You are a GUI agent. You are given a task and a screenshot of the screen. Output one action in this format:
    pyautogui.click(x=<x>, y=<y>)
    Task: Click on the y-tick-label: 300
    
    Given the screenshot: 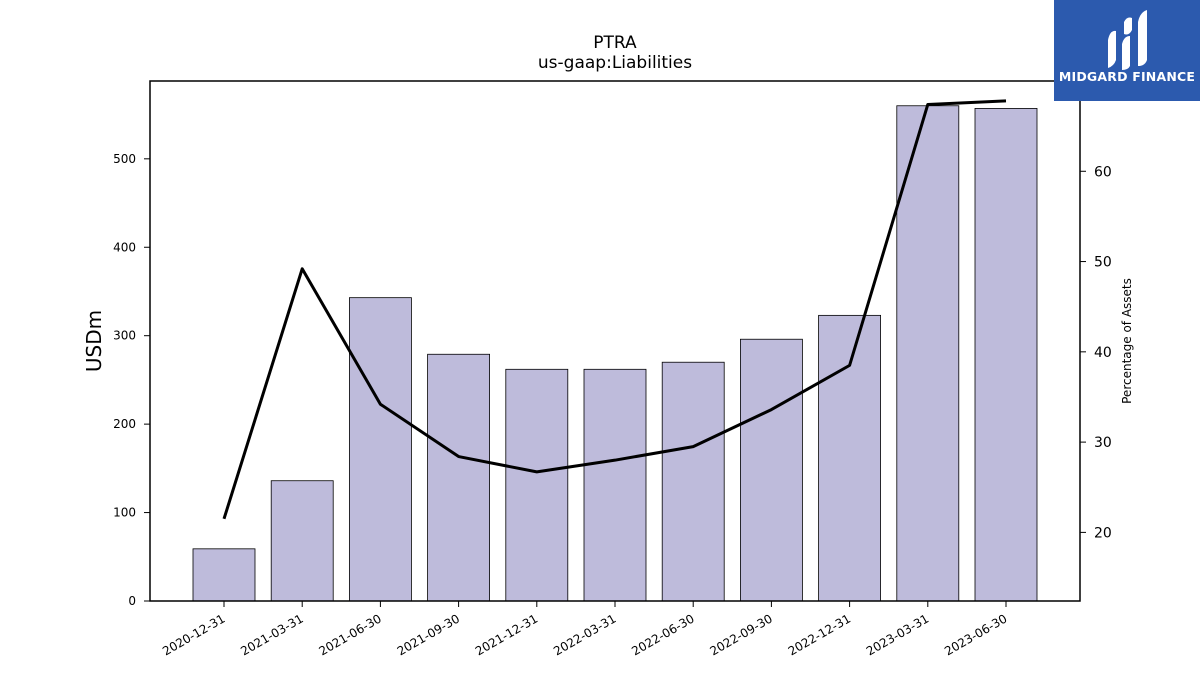 What is the action you would take?
    pyautogui.click(x=124, y=336)
    